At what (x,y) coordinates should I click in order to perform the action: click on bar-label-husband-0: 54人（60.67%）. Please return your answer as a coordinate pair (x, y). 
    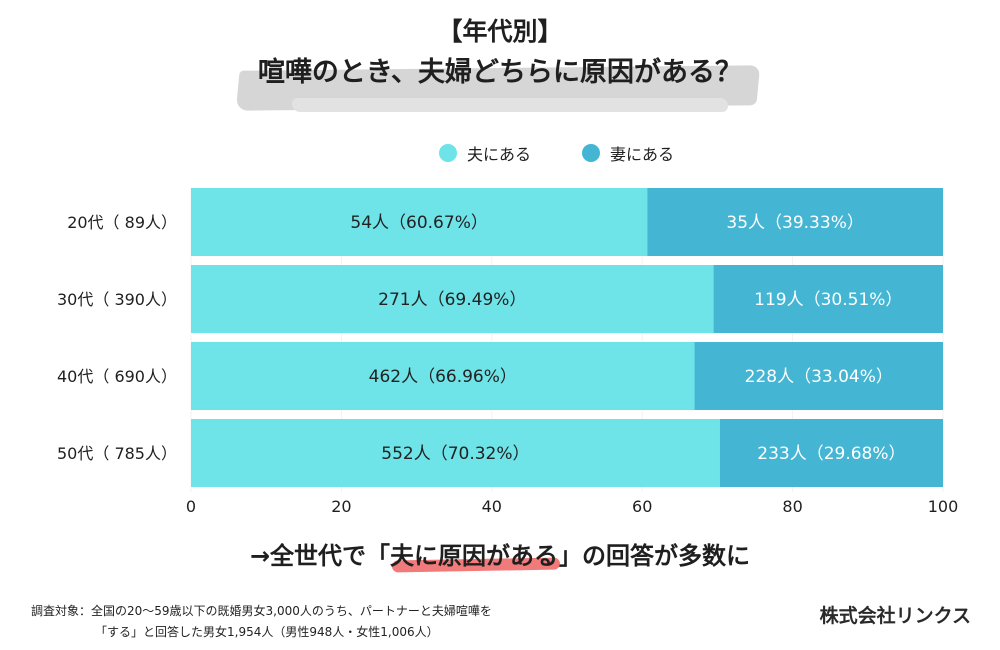
    Looking at the image, I should click on (418, 223).